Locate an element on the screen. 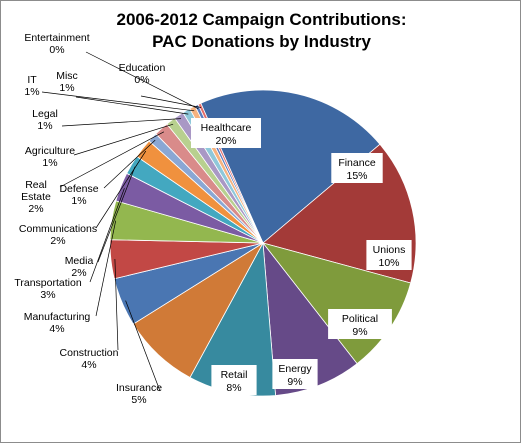 This screenshot has width=521, height=443. slice-value-agriculture: 1% is located at coordinates (49, 163).